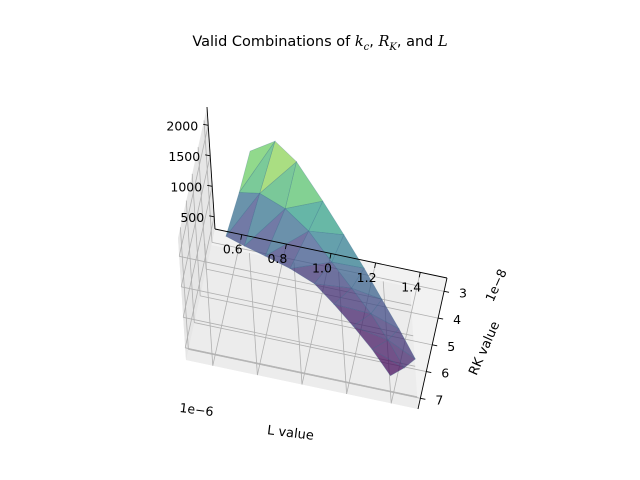 The image size is (640, 480). I want to click on y-axis-line, so click(432, 343).